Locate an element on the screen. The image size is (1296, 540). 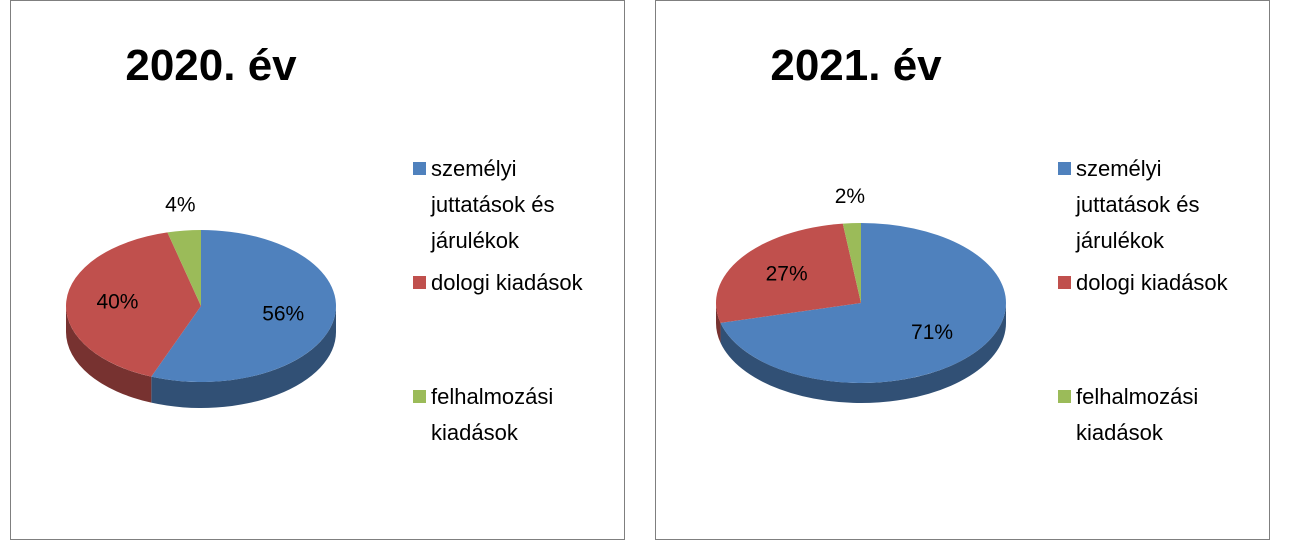
pie-labels: 71% 27% 2% is located at coordinates (859, 264).